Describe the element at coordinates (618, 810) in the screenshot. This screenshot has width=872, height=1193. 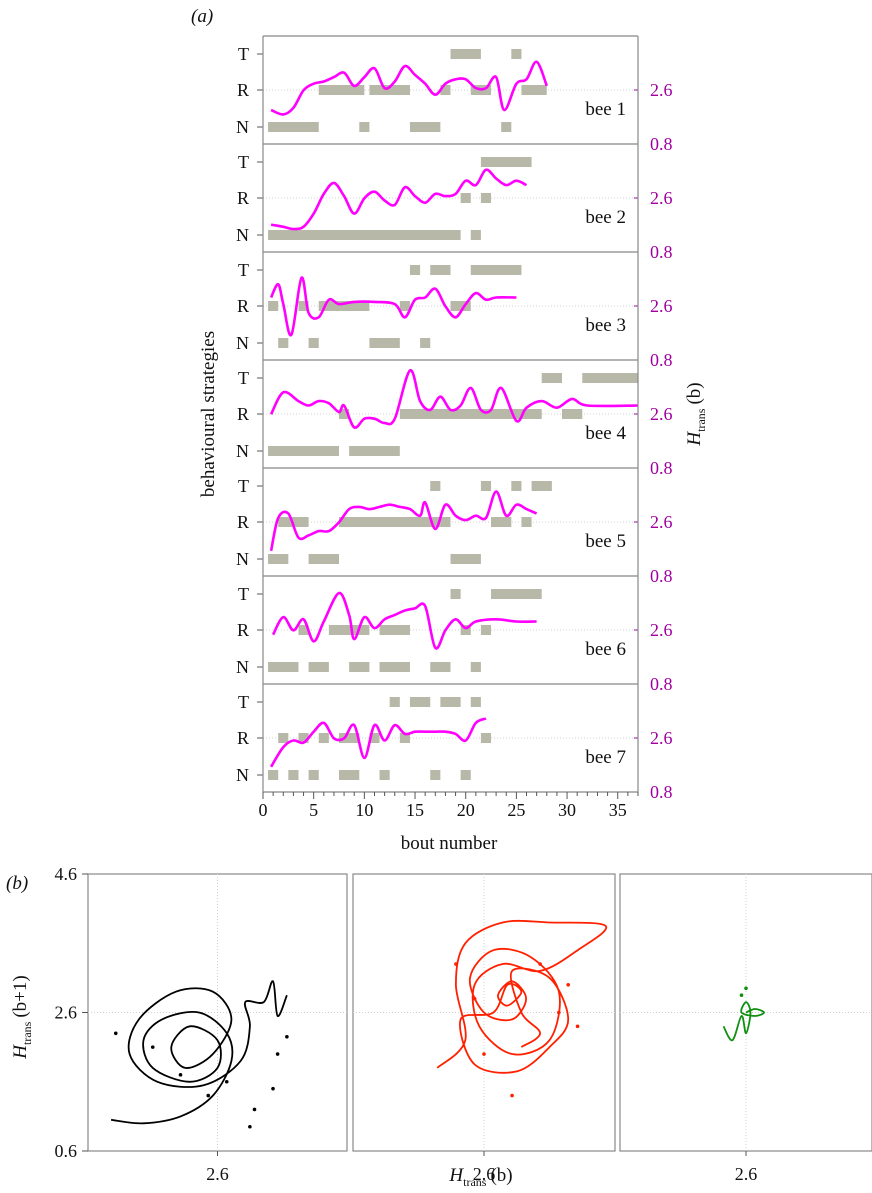
I see `x-tick-label: 35` at that location.